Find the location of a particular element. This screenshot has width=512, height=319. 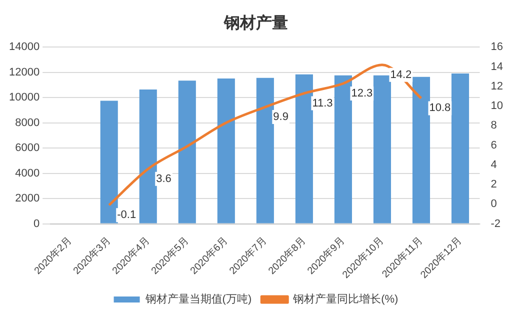

y-tick-label: 6000 is located at coordinates (27, 148).